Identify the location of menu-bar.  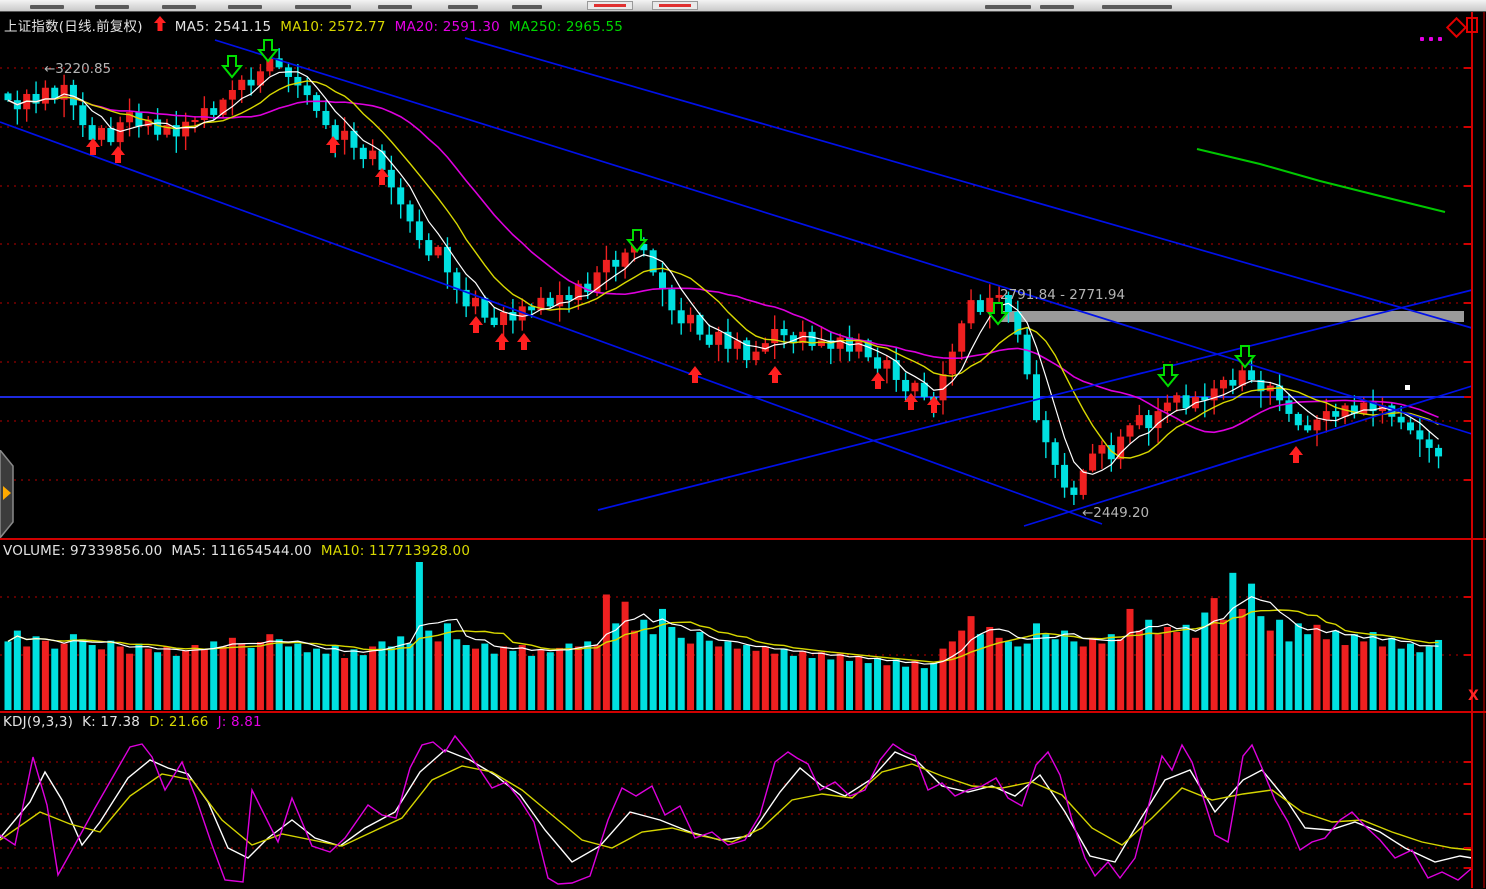
(743, 6).